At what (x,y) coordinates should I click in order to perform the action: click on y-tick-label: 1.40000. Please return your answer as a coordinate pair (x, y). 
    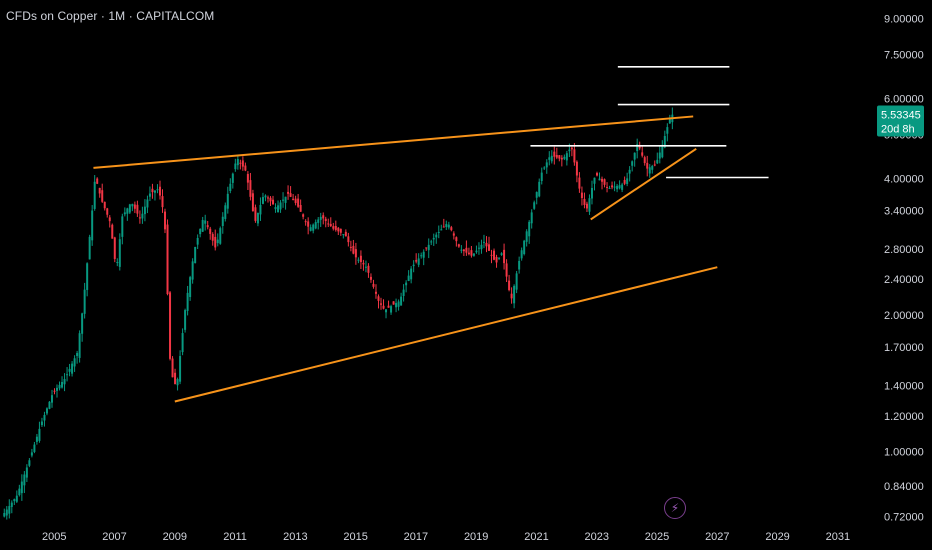
    Looking at the image, I should click on (904, 386).